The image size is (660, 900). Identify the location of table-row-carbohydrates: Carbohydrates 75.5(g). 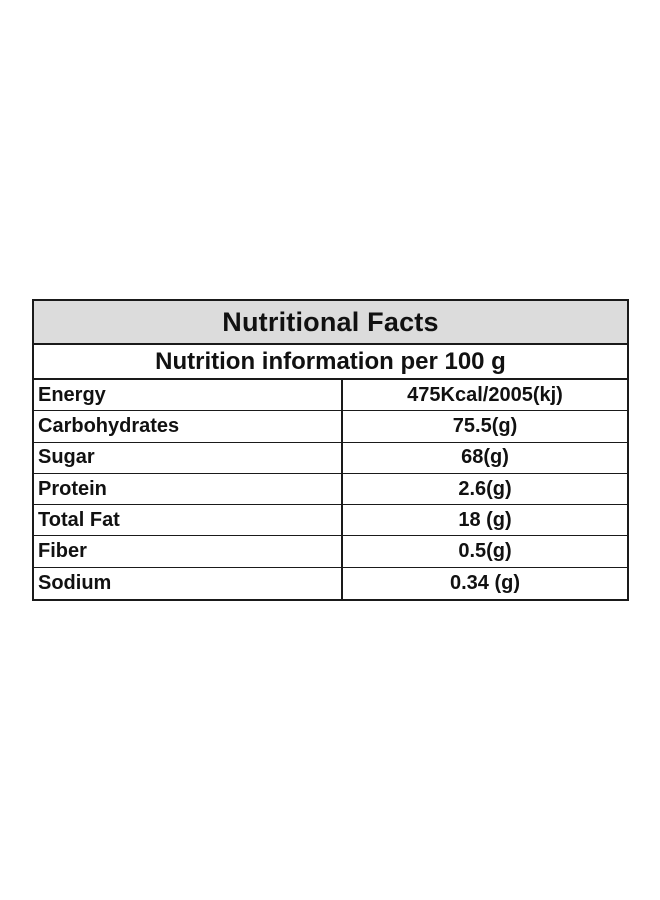
(330, 427).